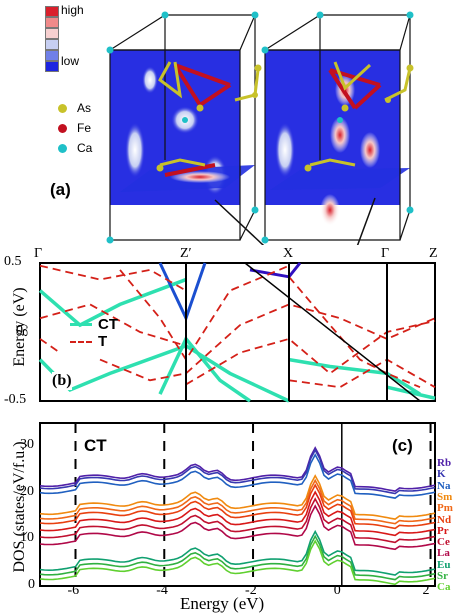 The width and height of the screenshot is (456, 614). Describe the element at coordinates (444, 519) in the screenshot. I see `dos-element-label: Nd` at that location.